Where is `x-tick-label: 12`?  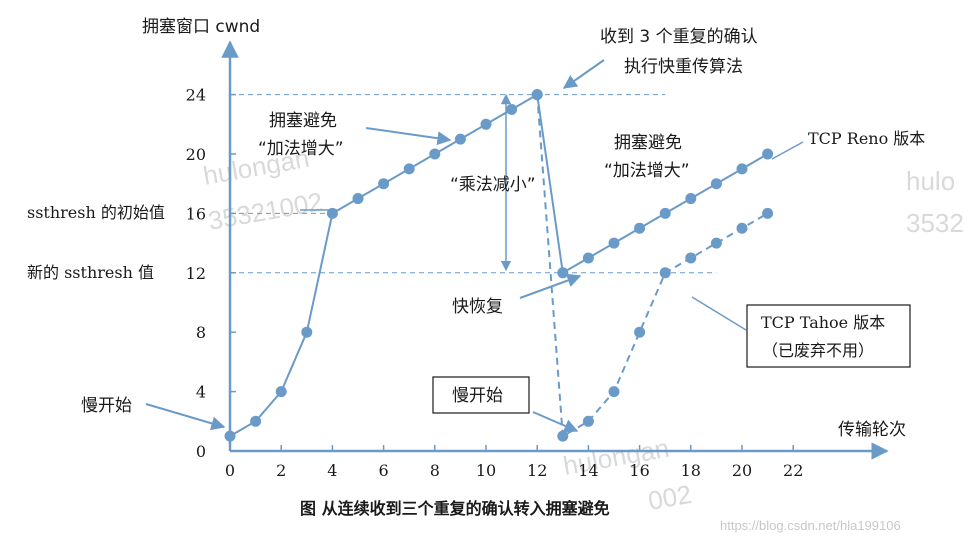 x-tick-label: 12 is located at coordinates (537, 470).